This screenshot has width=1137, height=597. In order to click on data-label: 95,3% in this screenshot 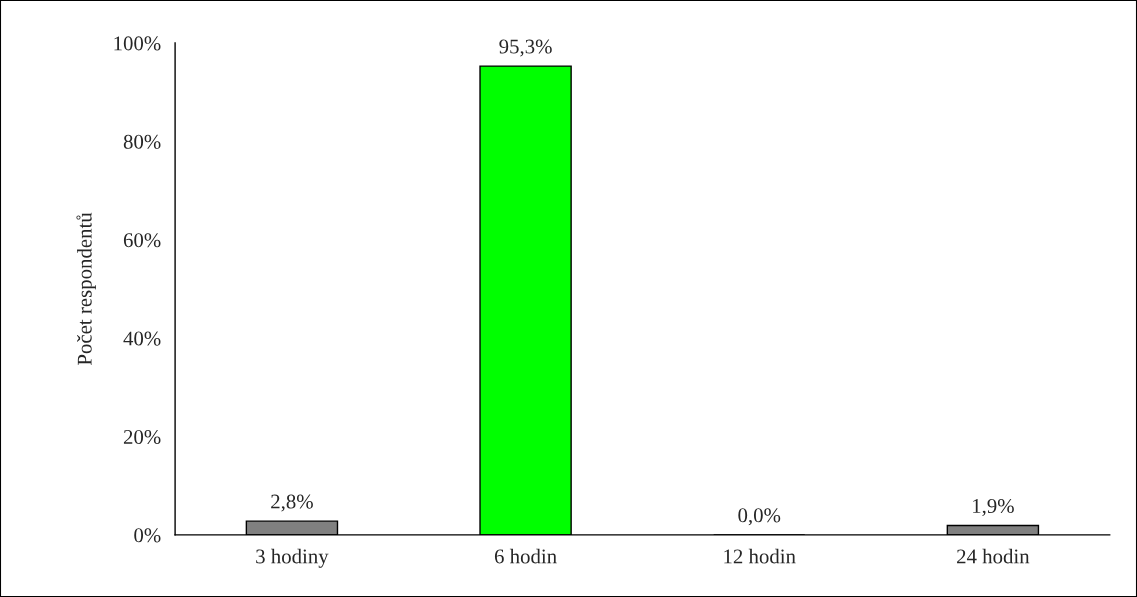, I will do `click(525, 48)`.